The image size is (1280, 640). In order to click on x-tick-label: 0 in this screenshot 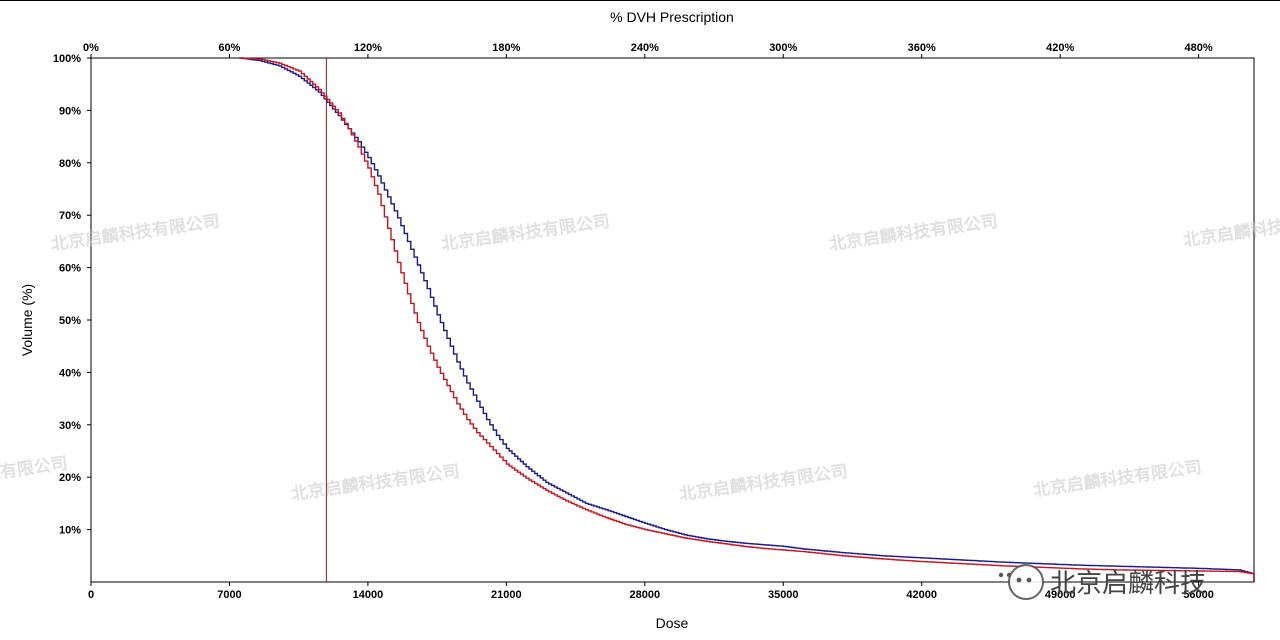, I will do `click(91, 595)`.